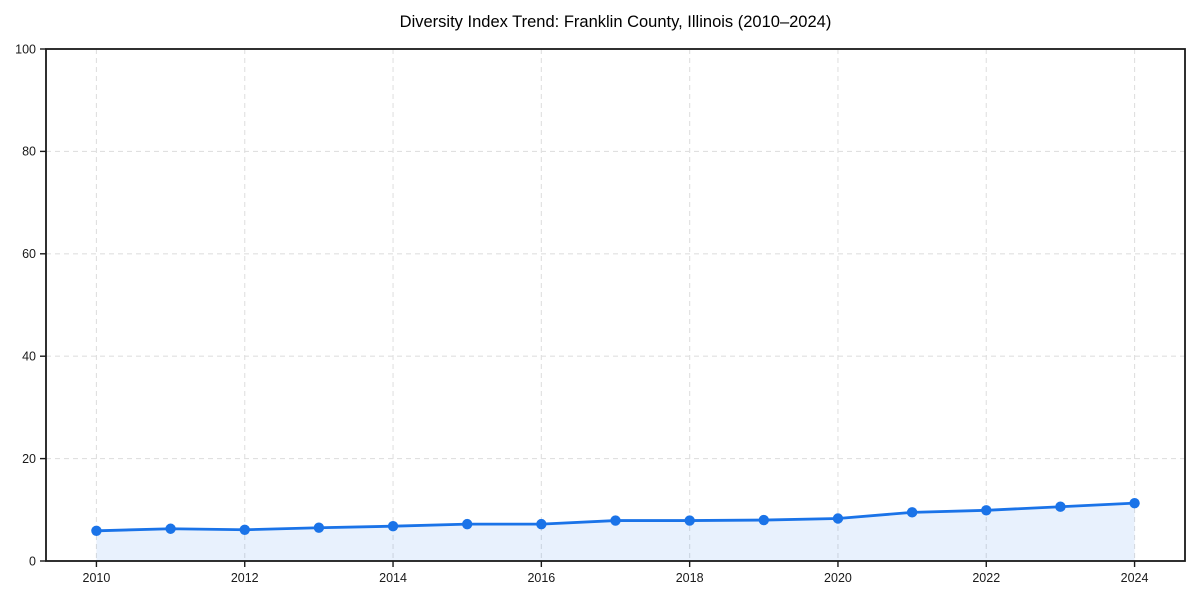 This screenshot has width=1200, height=600. I want to click on data-point-2014, so click(393, 526).